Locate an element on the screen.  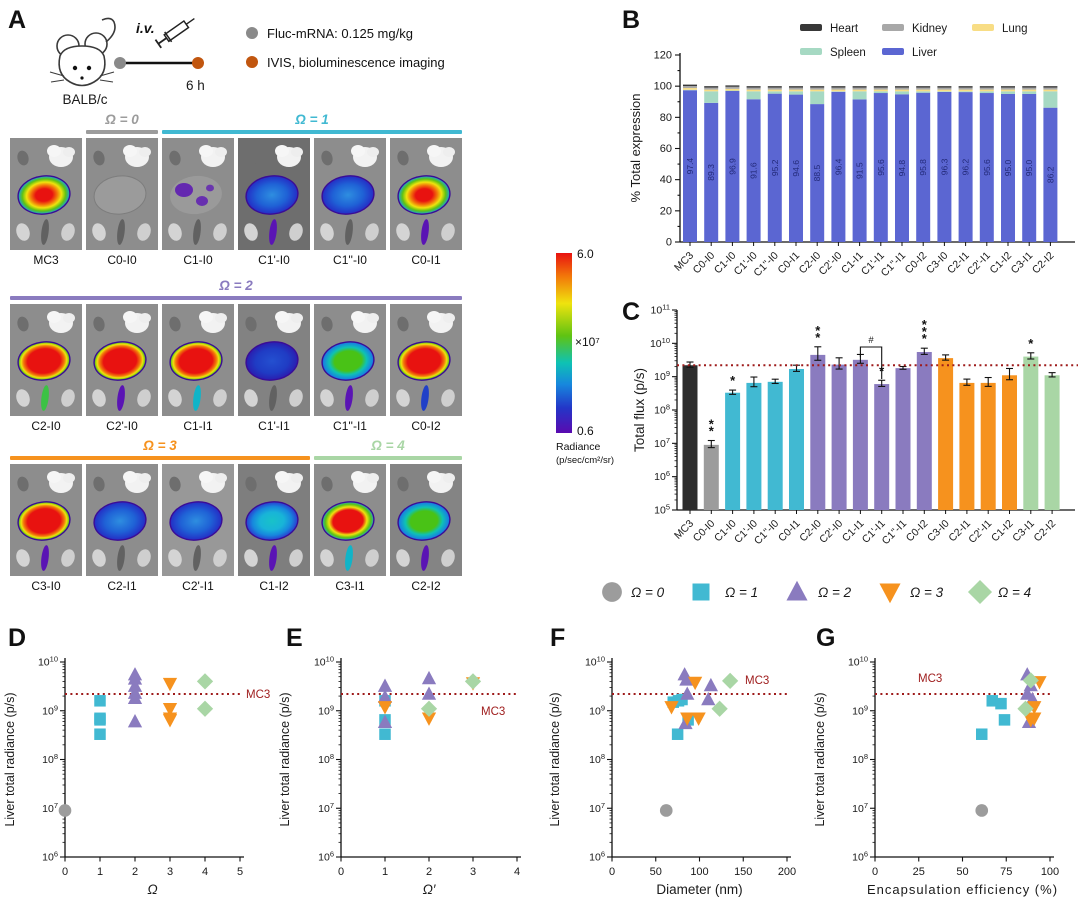
legend-label: Lung is located at coordinates (1015, 29).